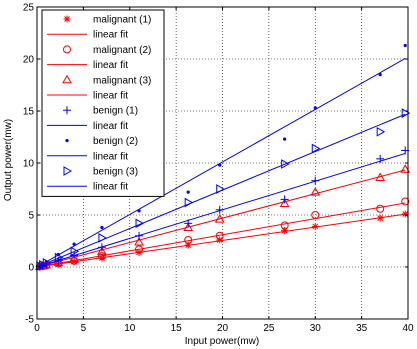  Describe the element at coordinates (223, 328) in the screenshot. I see `x-tick-label: 20` at that location.